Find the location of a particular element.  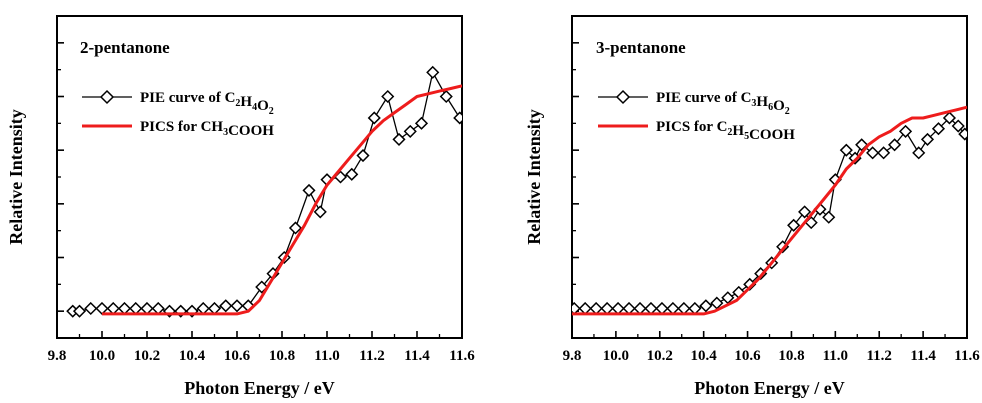

legend-label: PIE curve of C3H6O2 is located at coordinates (723, 103).